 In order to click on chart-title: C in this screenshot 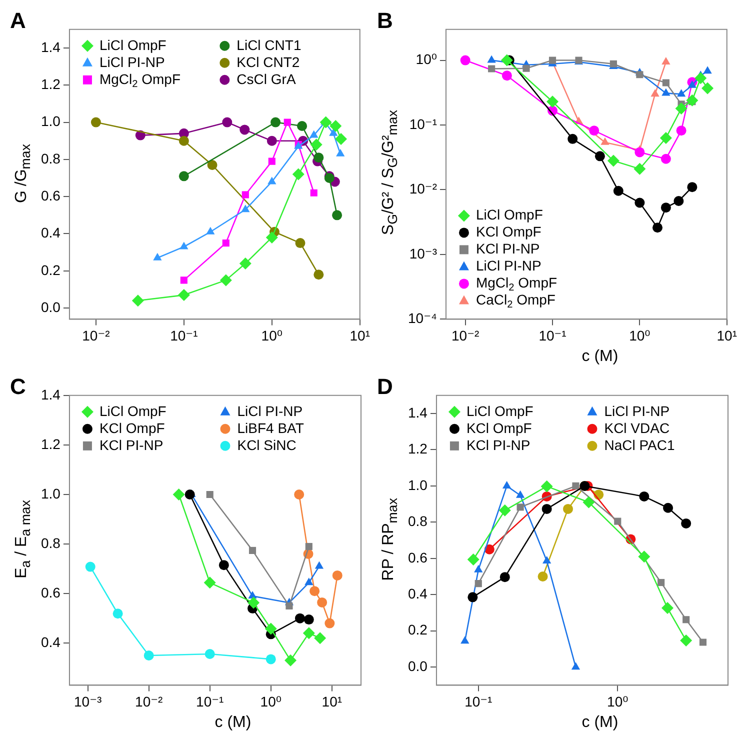, I will do `click(18, 387)`.